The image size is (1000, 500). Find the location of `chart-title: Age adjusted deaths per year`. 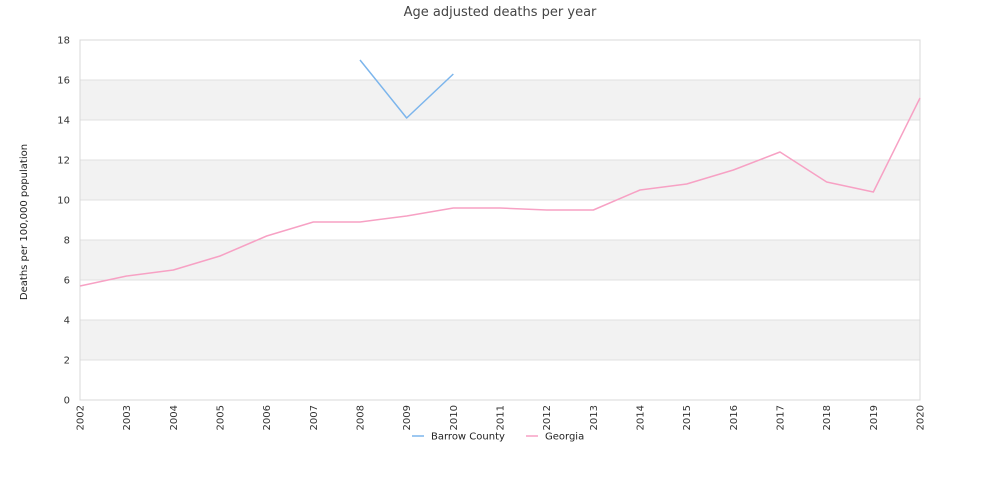

chart-title: Age adjusted deaths per year is located at coordinates (500, 12).